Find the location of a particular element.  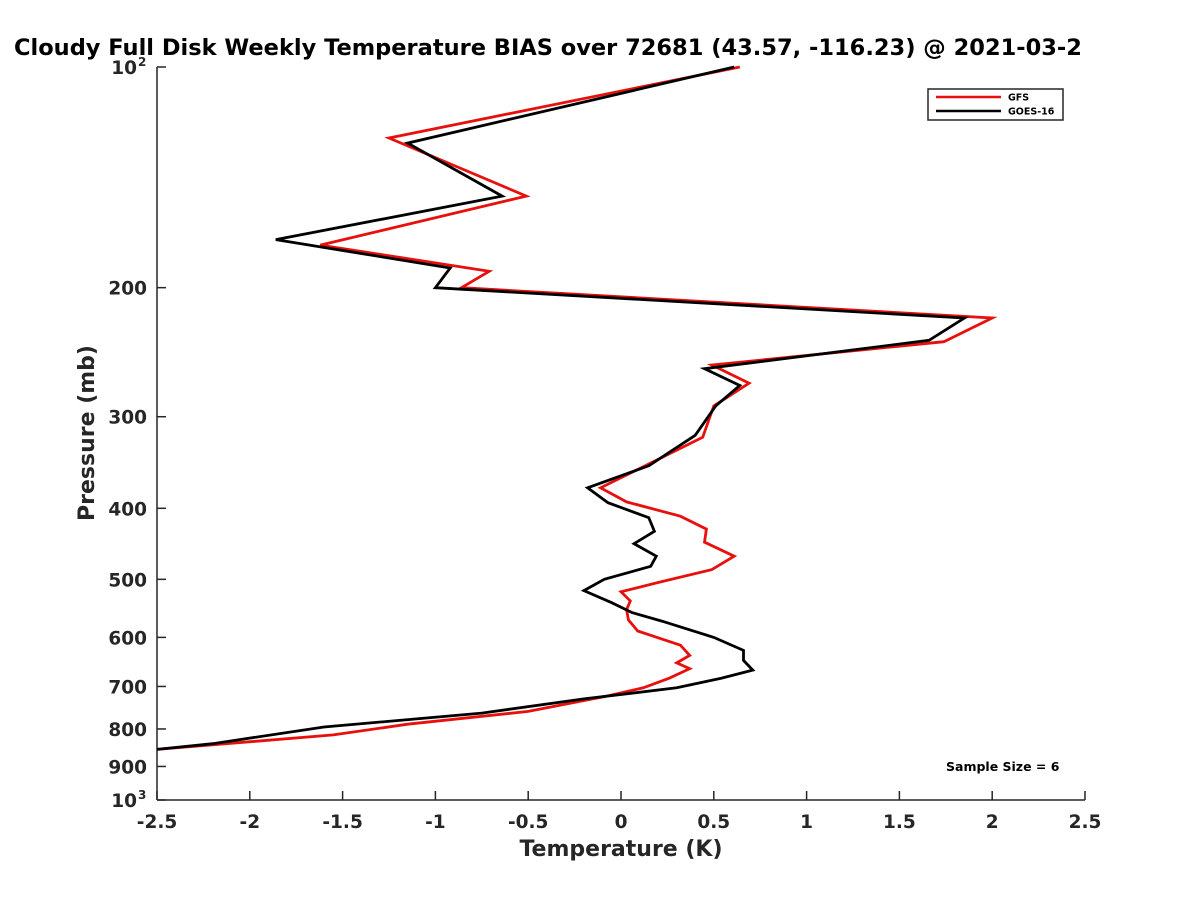

y-tick-label: 800 is located at coordinates (127, 730).